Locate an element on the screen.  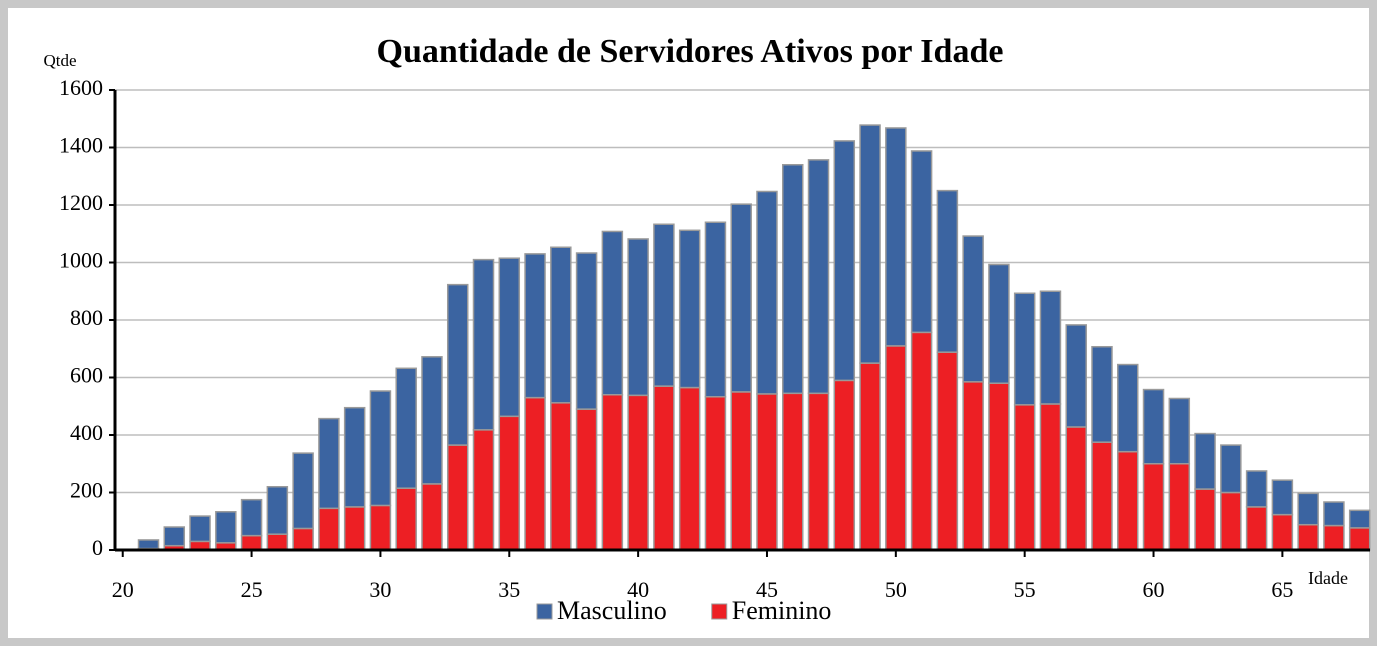
x-tick-label: 20 is located at coordinates (123, 589).